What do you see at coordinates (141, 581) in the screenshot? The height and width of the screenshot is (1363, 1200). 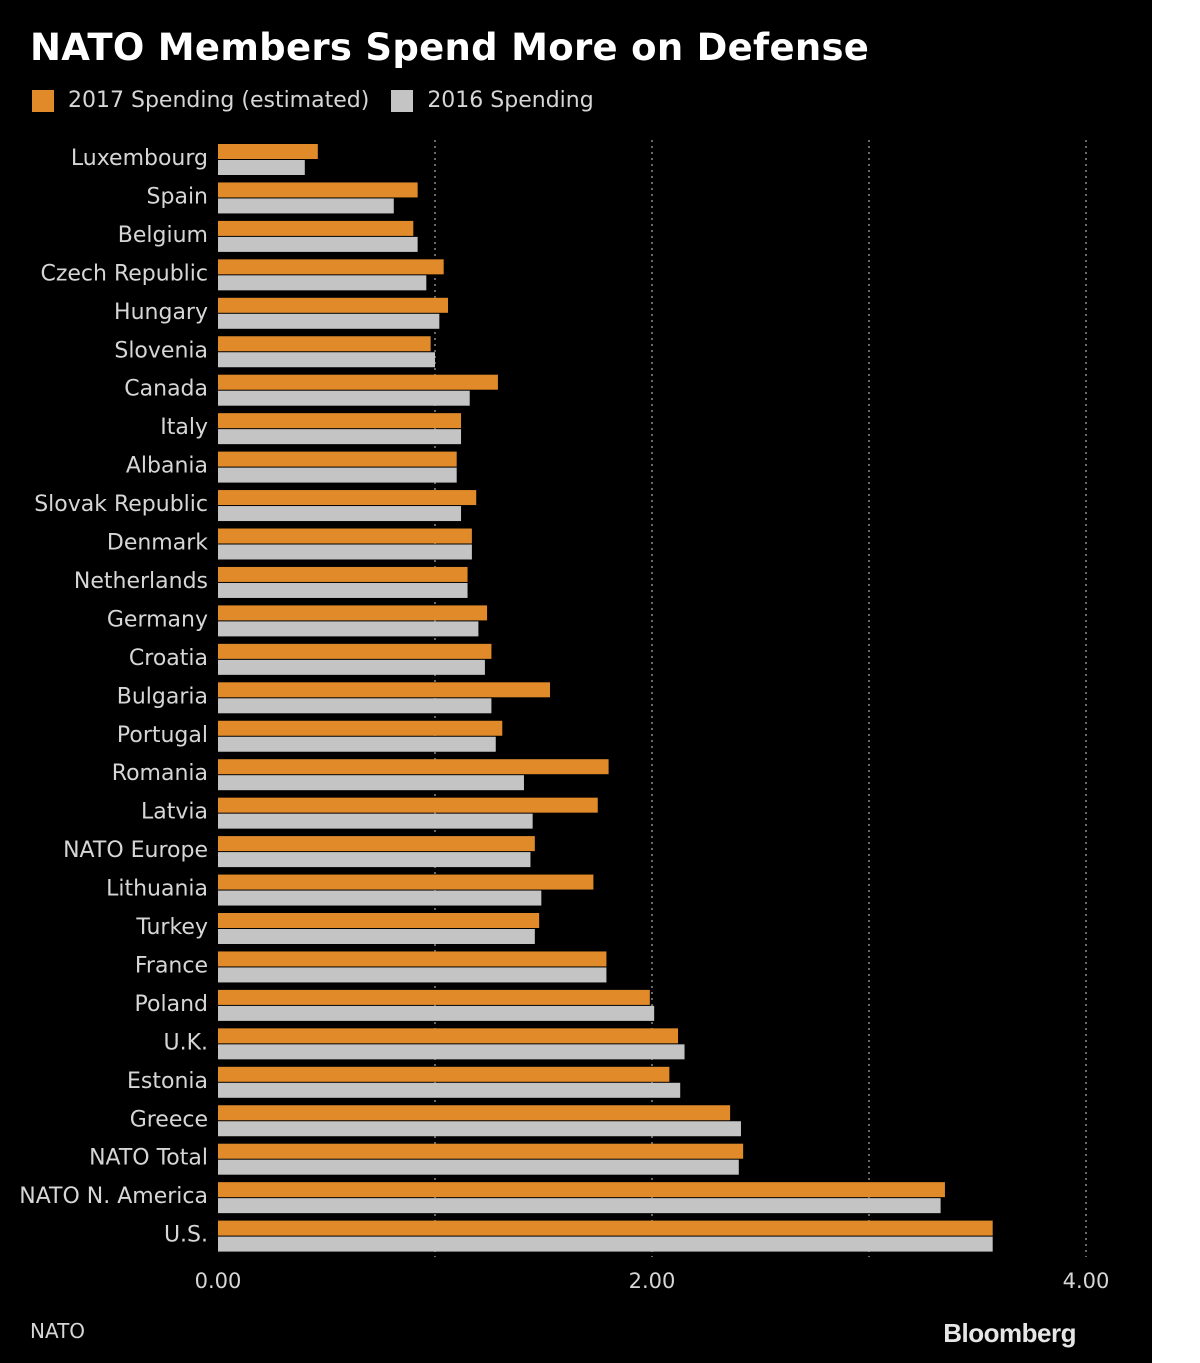 I see `category-label: Netherlands` at bounding box center [141, 581].